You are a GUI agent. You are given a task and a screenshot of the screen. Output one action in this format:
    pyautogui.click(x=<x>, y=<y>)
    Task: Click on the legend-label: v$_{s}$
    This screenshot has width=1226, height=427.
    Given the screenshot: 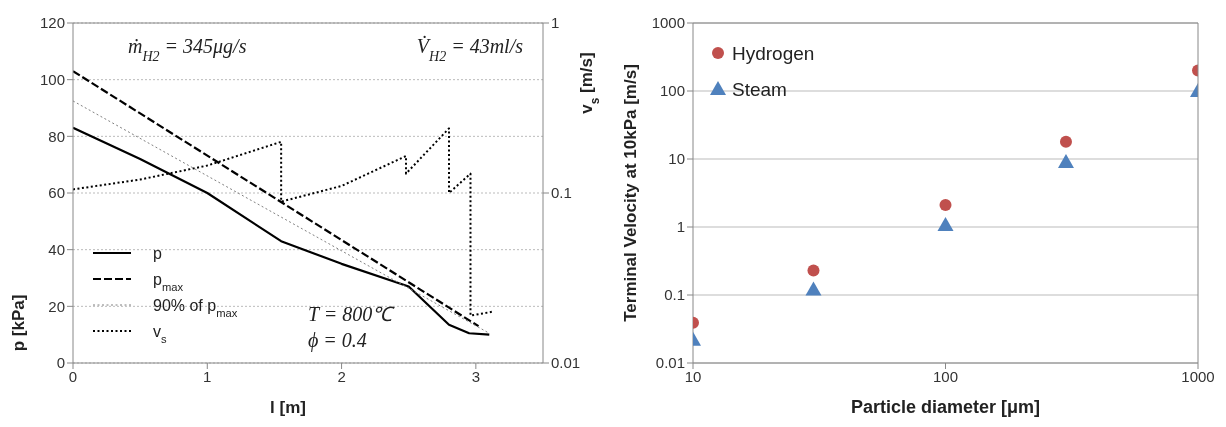 What is the action you would take?
    pyautogui.click(x=160, y=334)
    